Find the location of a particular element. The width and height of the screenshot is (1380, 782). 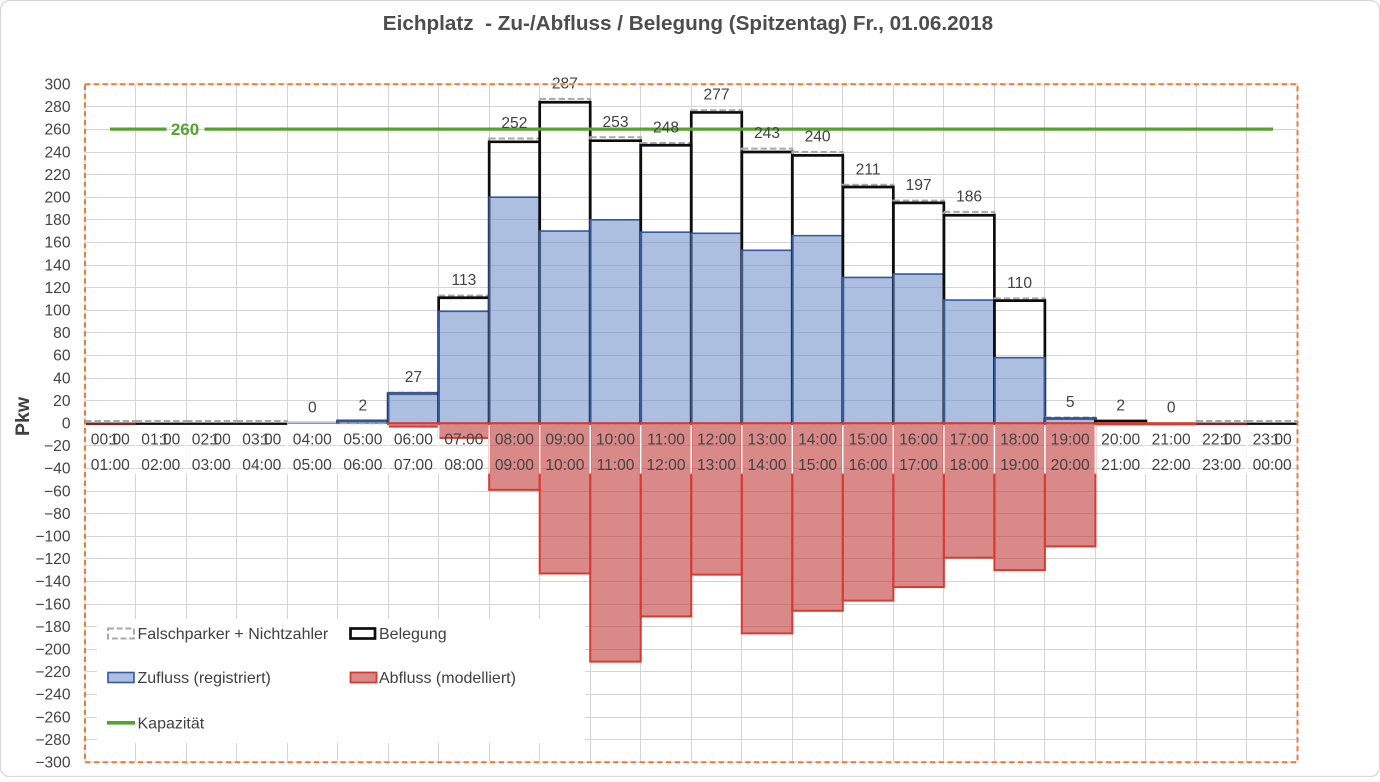

svg-text: −240 is located at coordinates (52, 695).